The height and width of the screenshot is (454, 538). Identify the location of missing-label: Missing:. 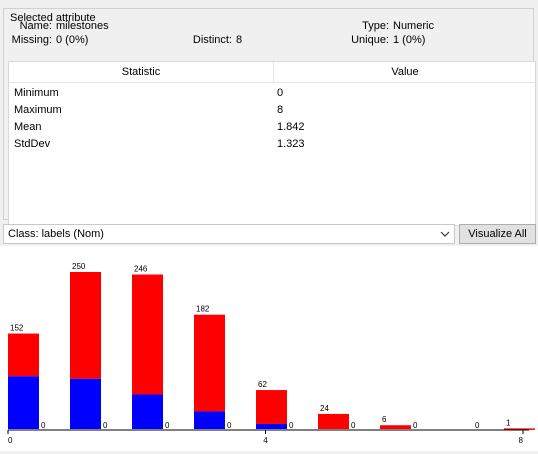
(31, 40).